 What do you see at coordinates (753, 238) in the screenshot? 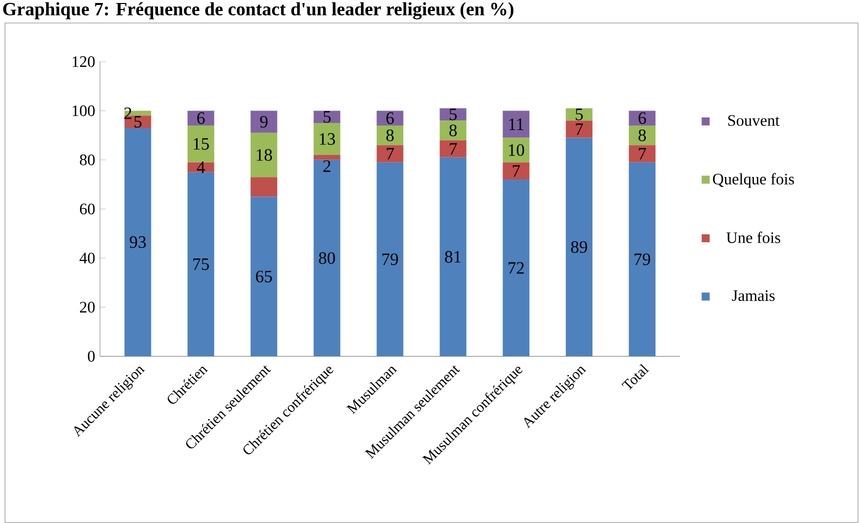
I see `legend-label: Une fois` at bounding box center [753, 238].